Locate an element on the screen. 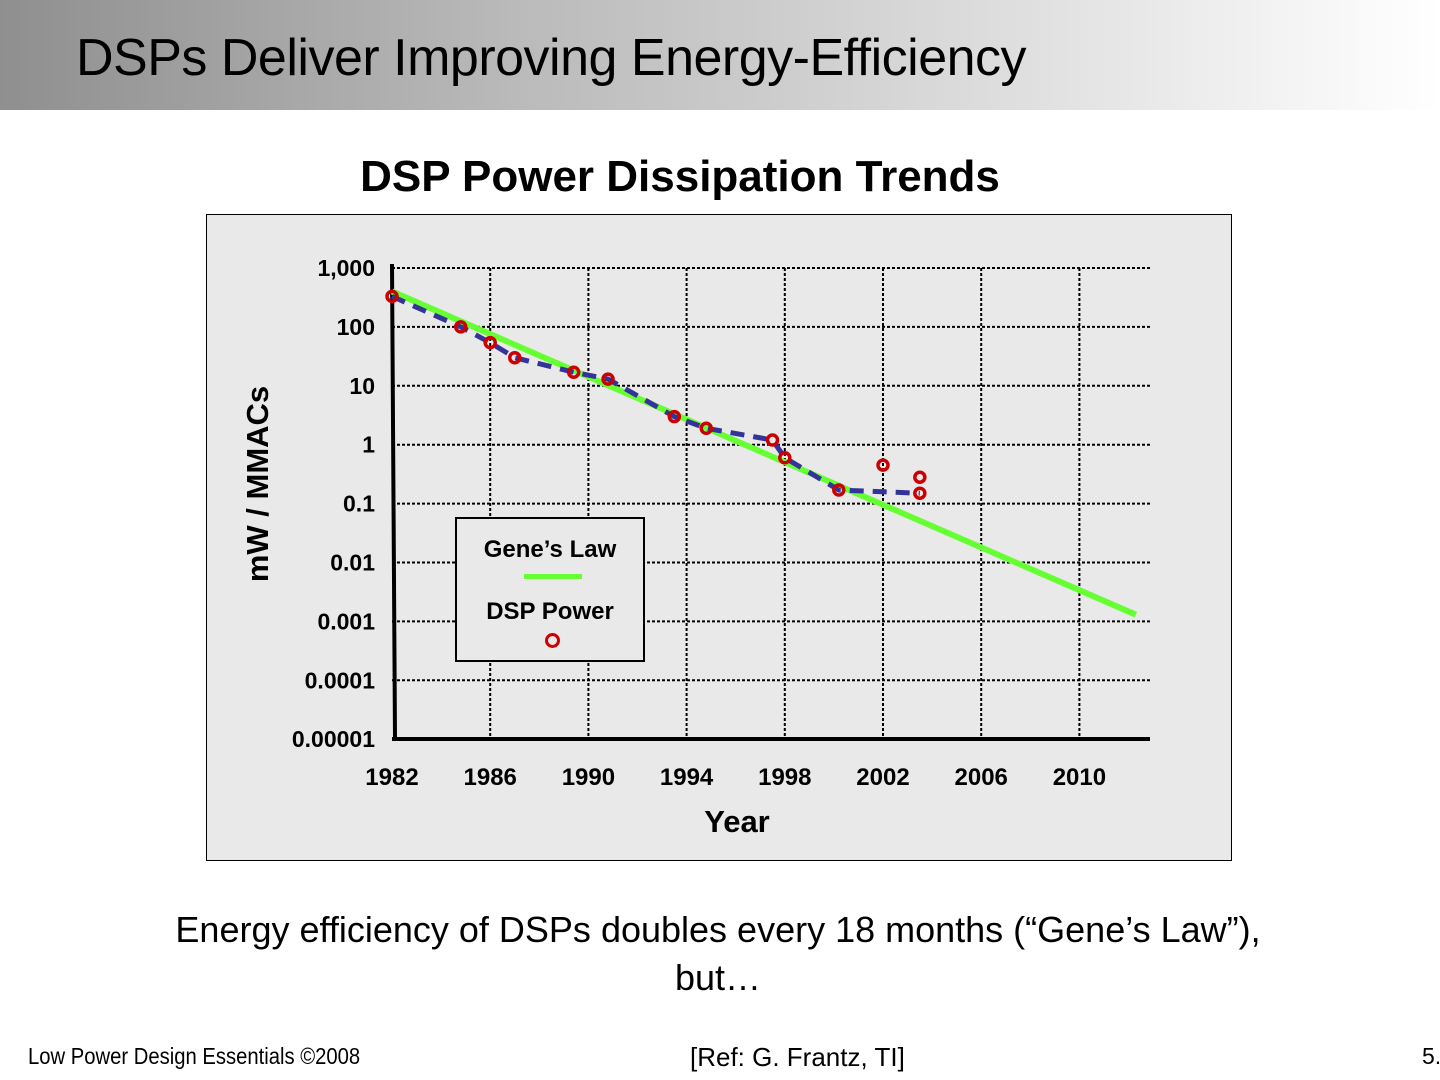 The height and width of the screenshot is (1080, 1440). y-tick-label: 0.00001 is located at coordinates (333, 739).